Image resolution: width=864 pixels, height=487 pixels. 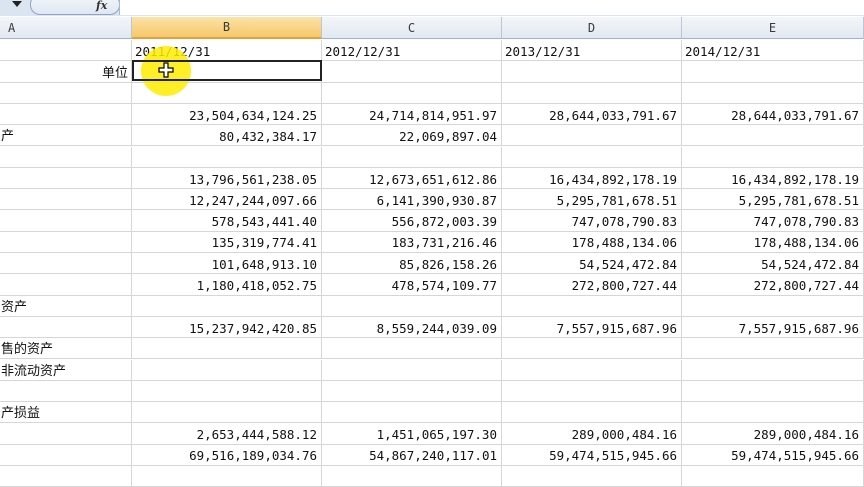 What do you see at coordinates (412, 327) in the screenshot?
I see `cell-c-14: 8,559,244,039.09` at bounding box center [412, 327].